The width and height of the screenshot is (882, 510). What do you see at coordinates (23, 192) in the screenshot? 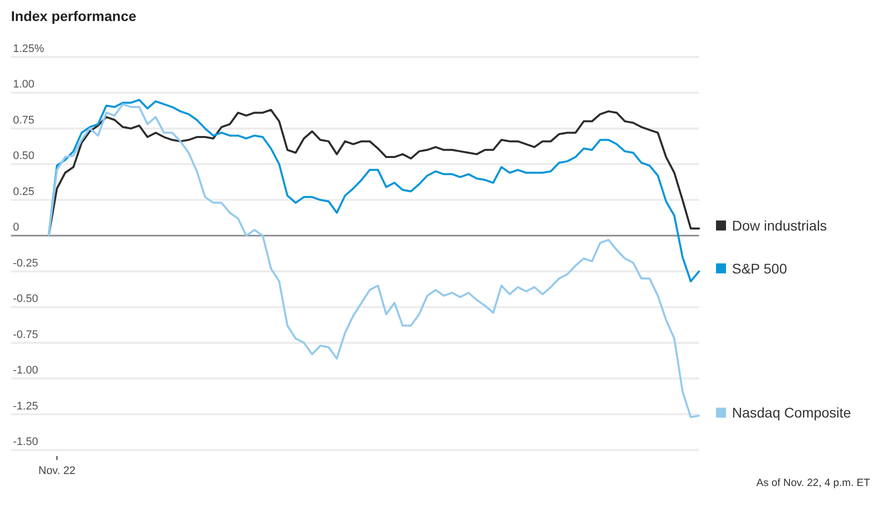
I see `y-tick-label: 0.25` at bounding box center [23, 192].